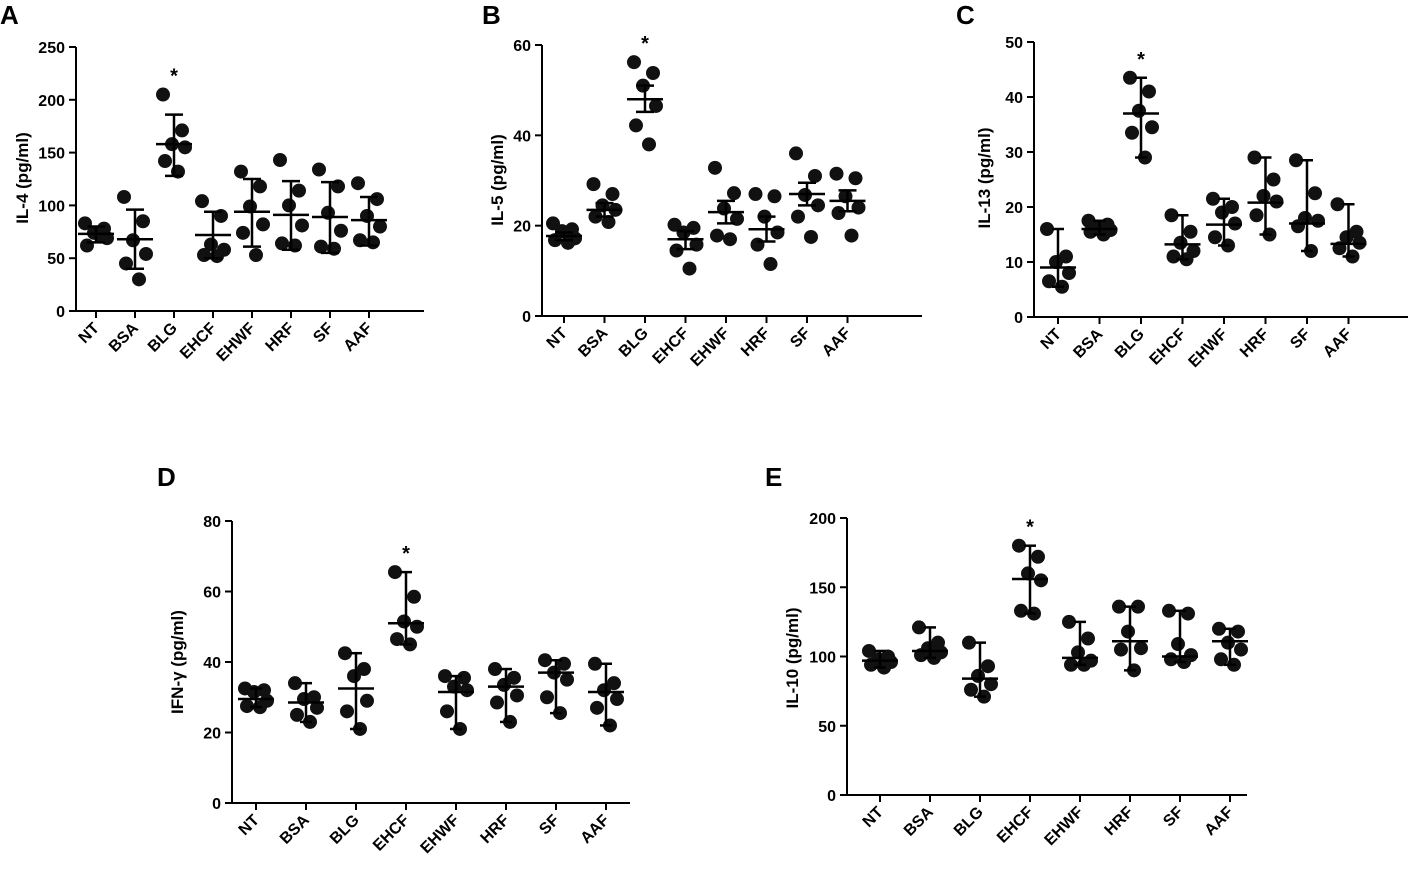  Describe the element at coordinates (822, 658) in the screenshot. I see `y-tick-label: 100` at that location.